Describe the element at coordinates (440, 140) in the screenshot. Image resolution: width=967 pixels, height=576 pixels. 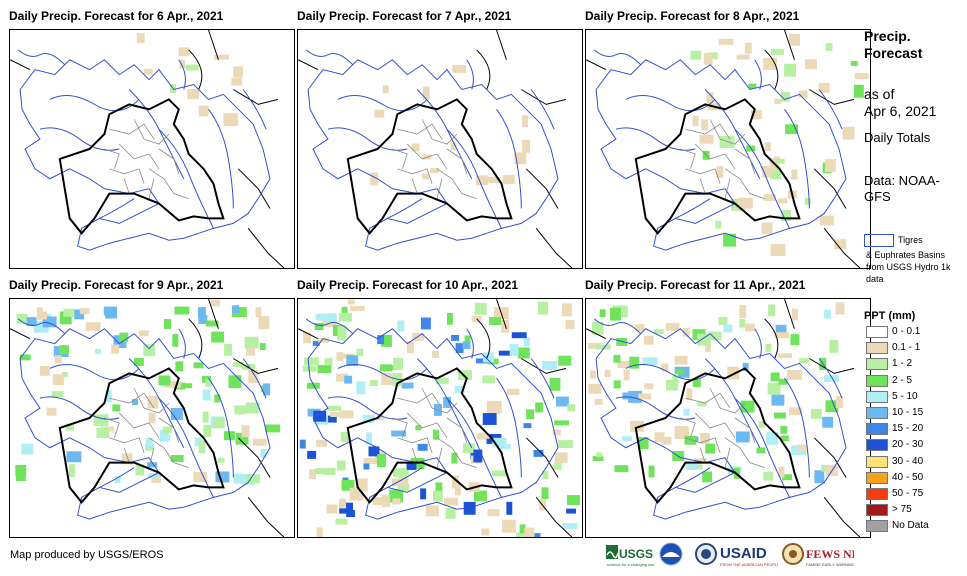
I see `forecast-panel-apr-7: Daily Precip. Forecast for 7 Apr., 2021` at that location.